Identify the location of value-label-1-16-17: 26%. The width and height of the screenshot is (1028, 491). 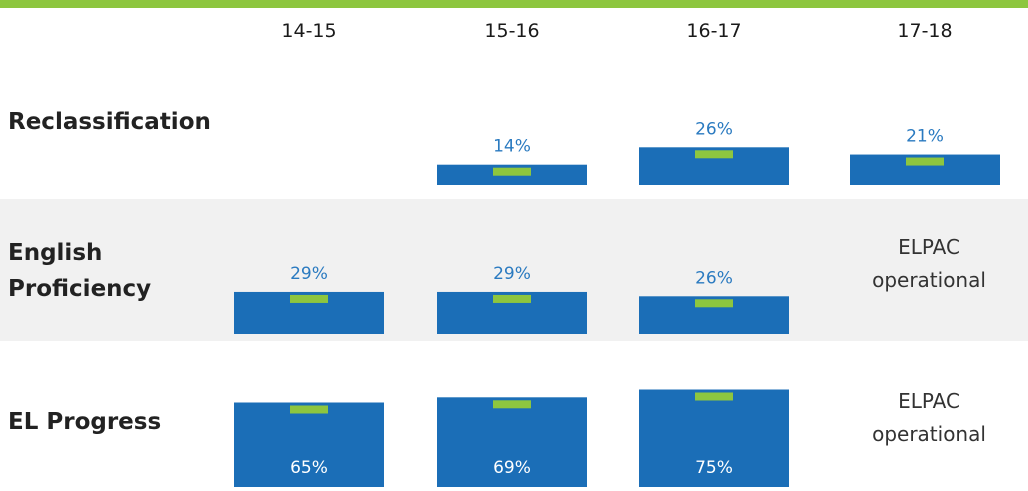
(714, 129).